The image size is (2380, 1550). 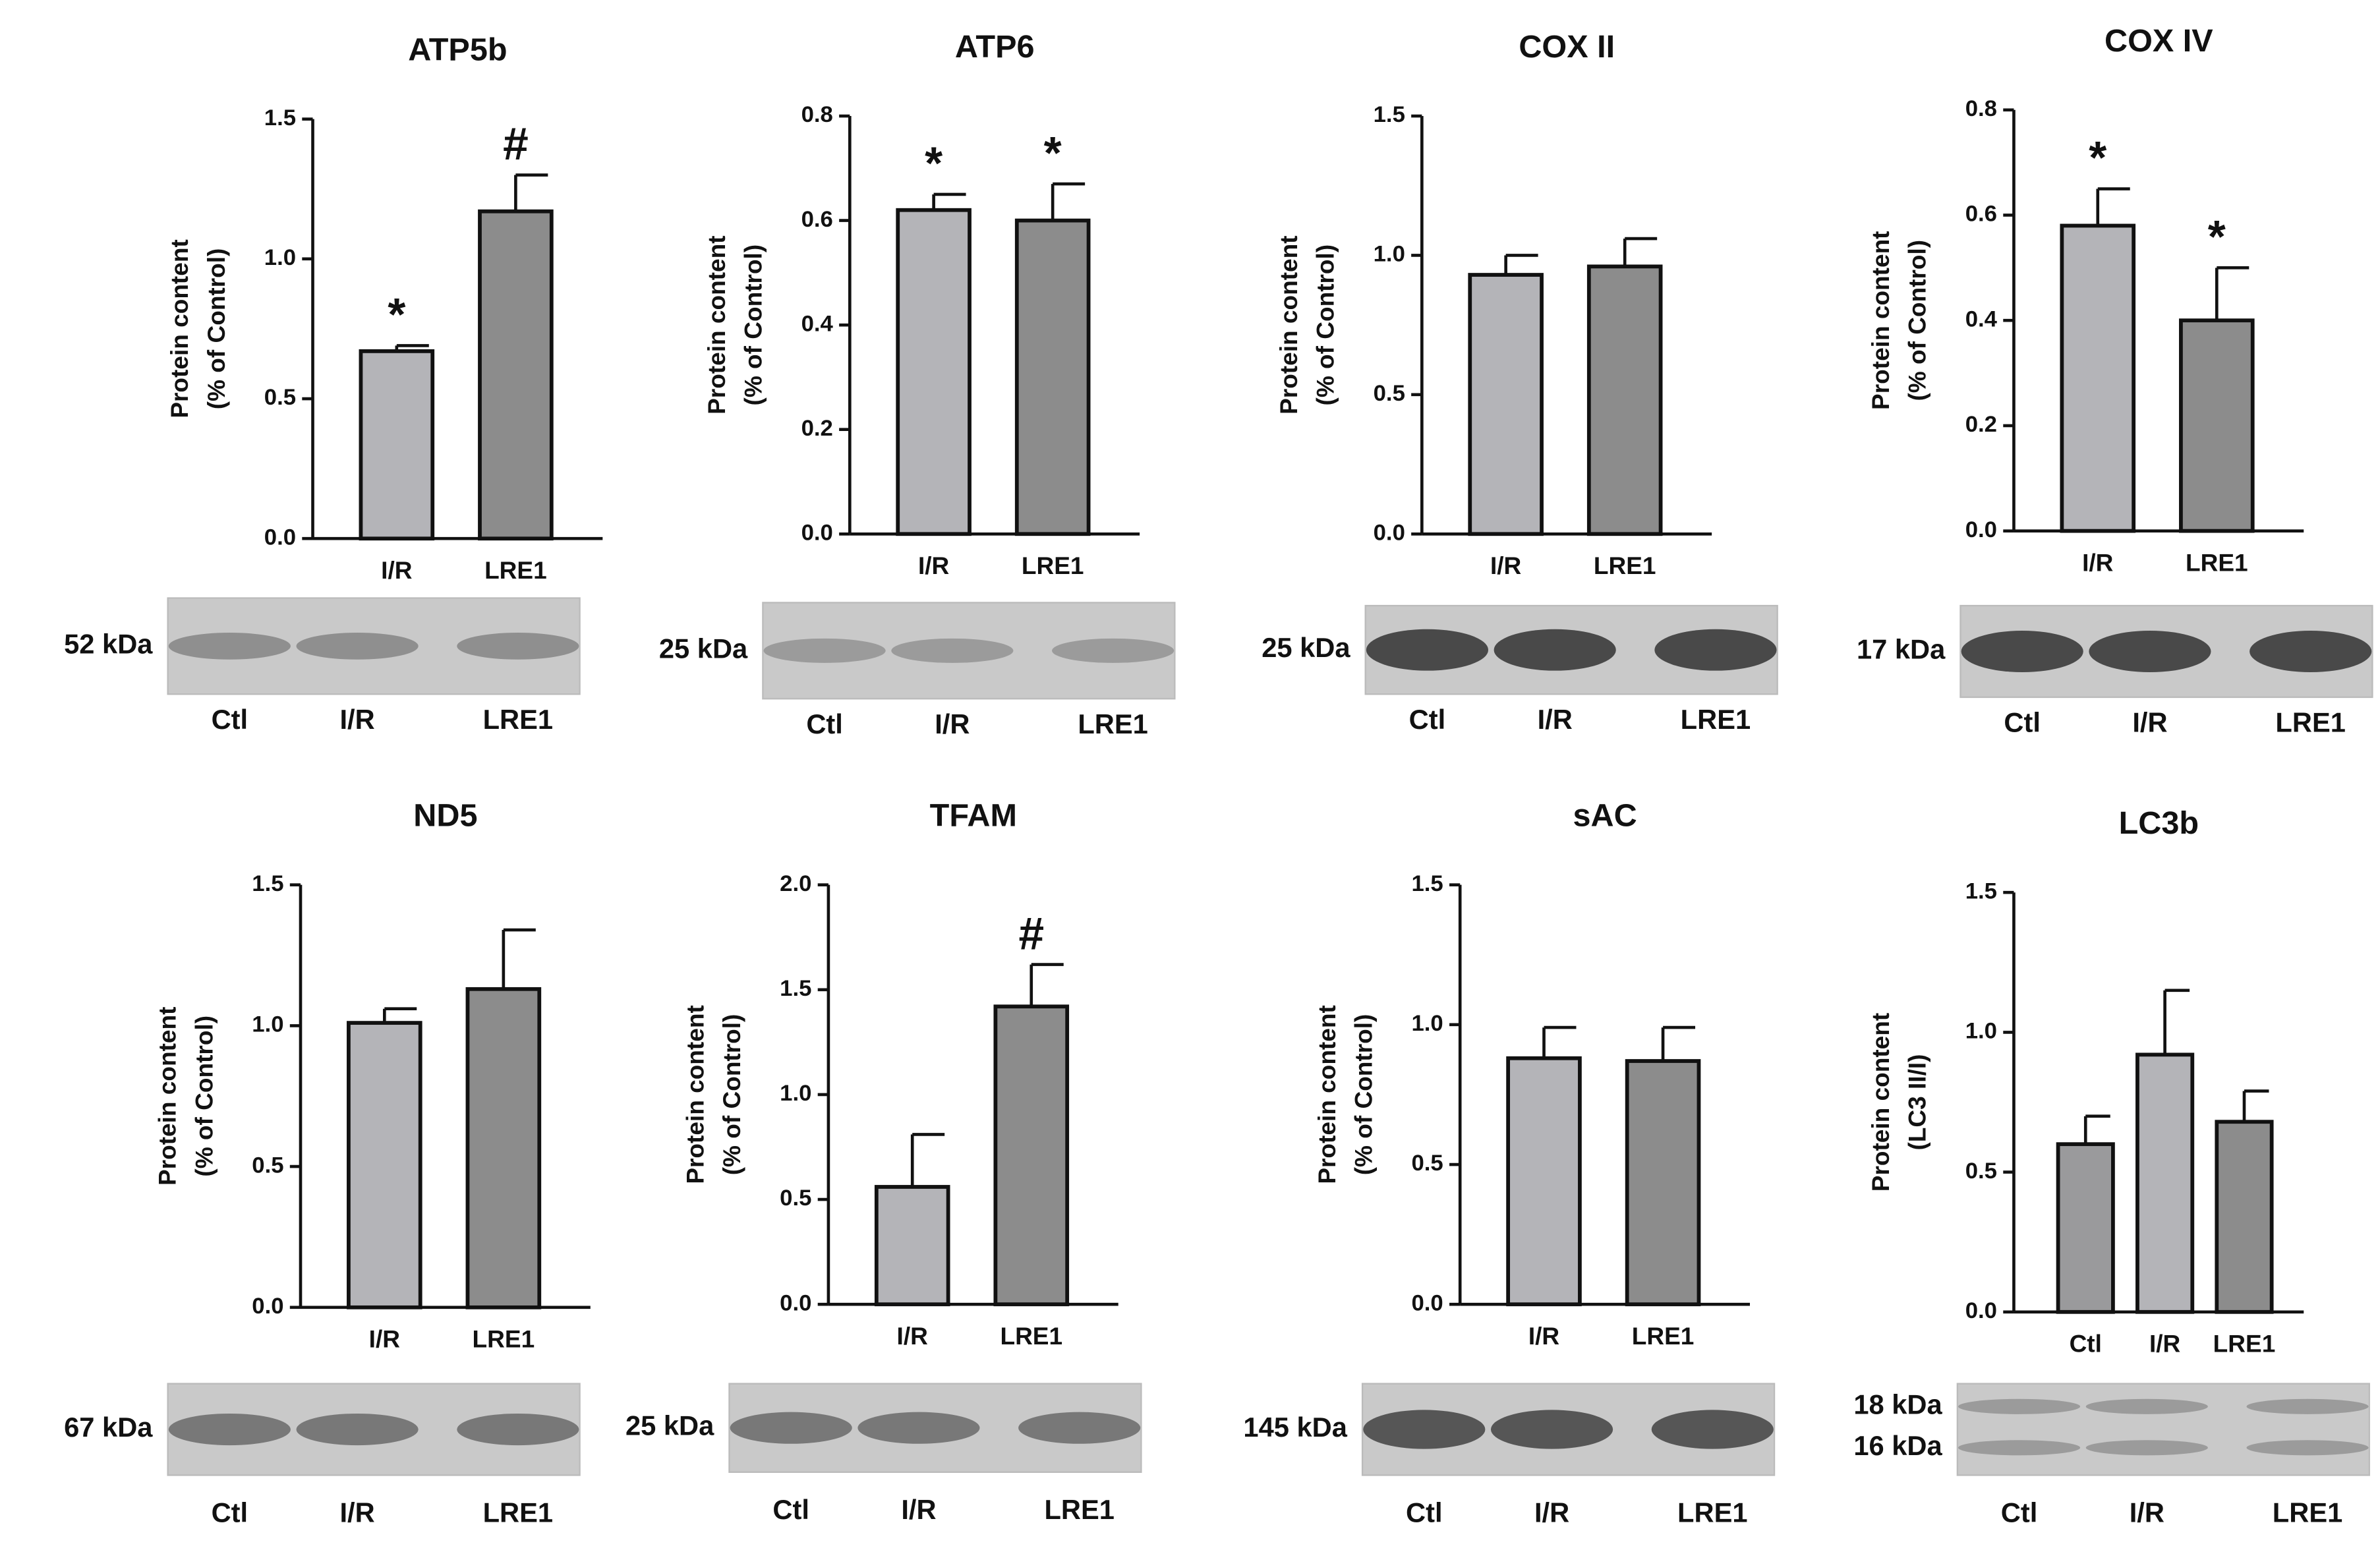 What do you see at coordinates (445, 816) in the screenshot?
I see `chart-title: ND5` at bounding box center [445, 816].